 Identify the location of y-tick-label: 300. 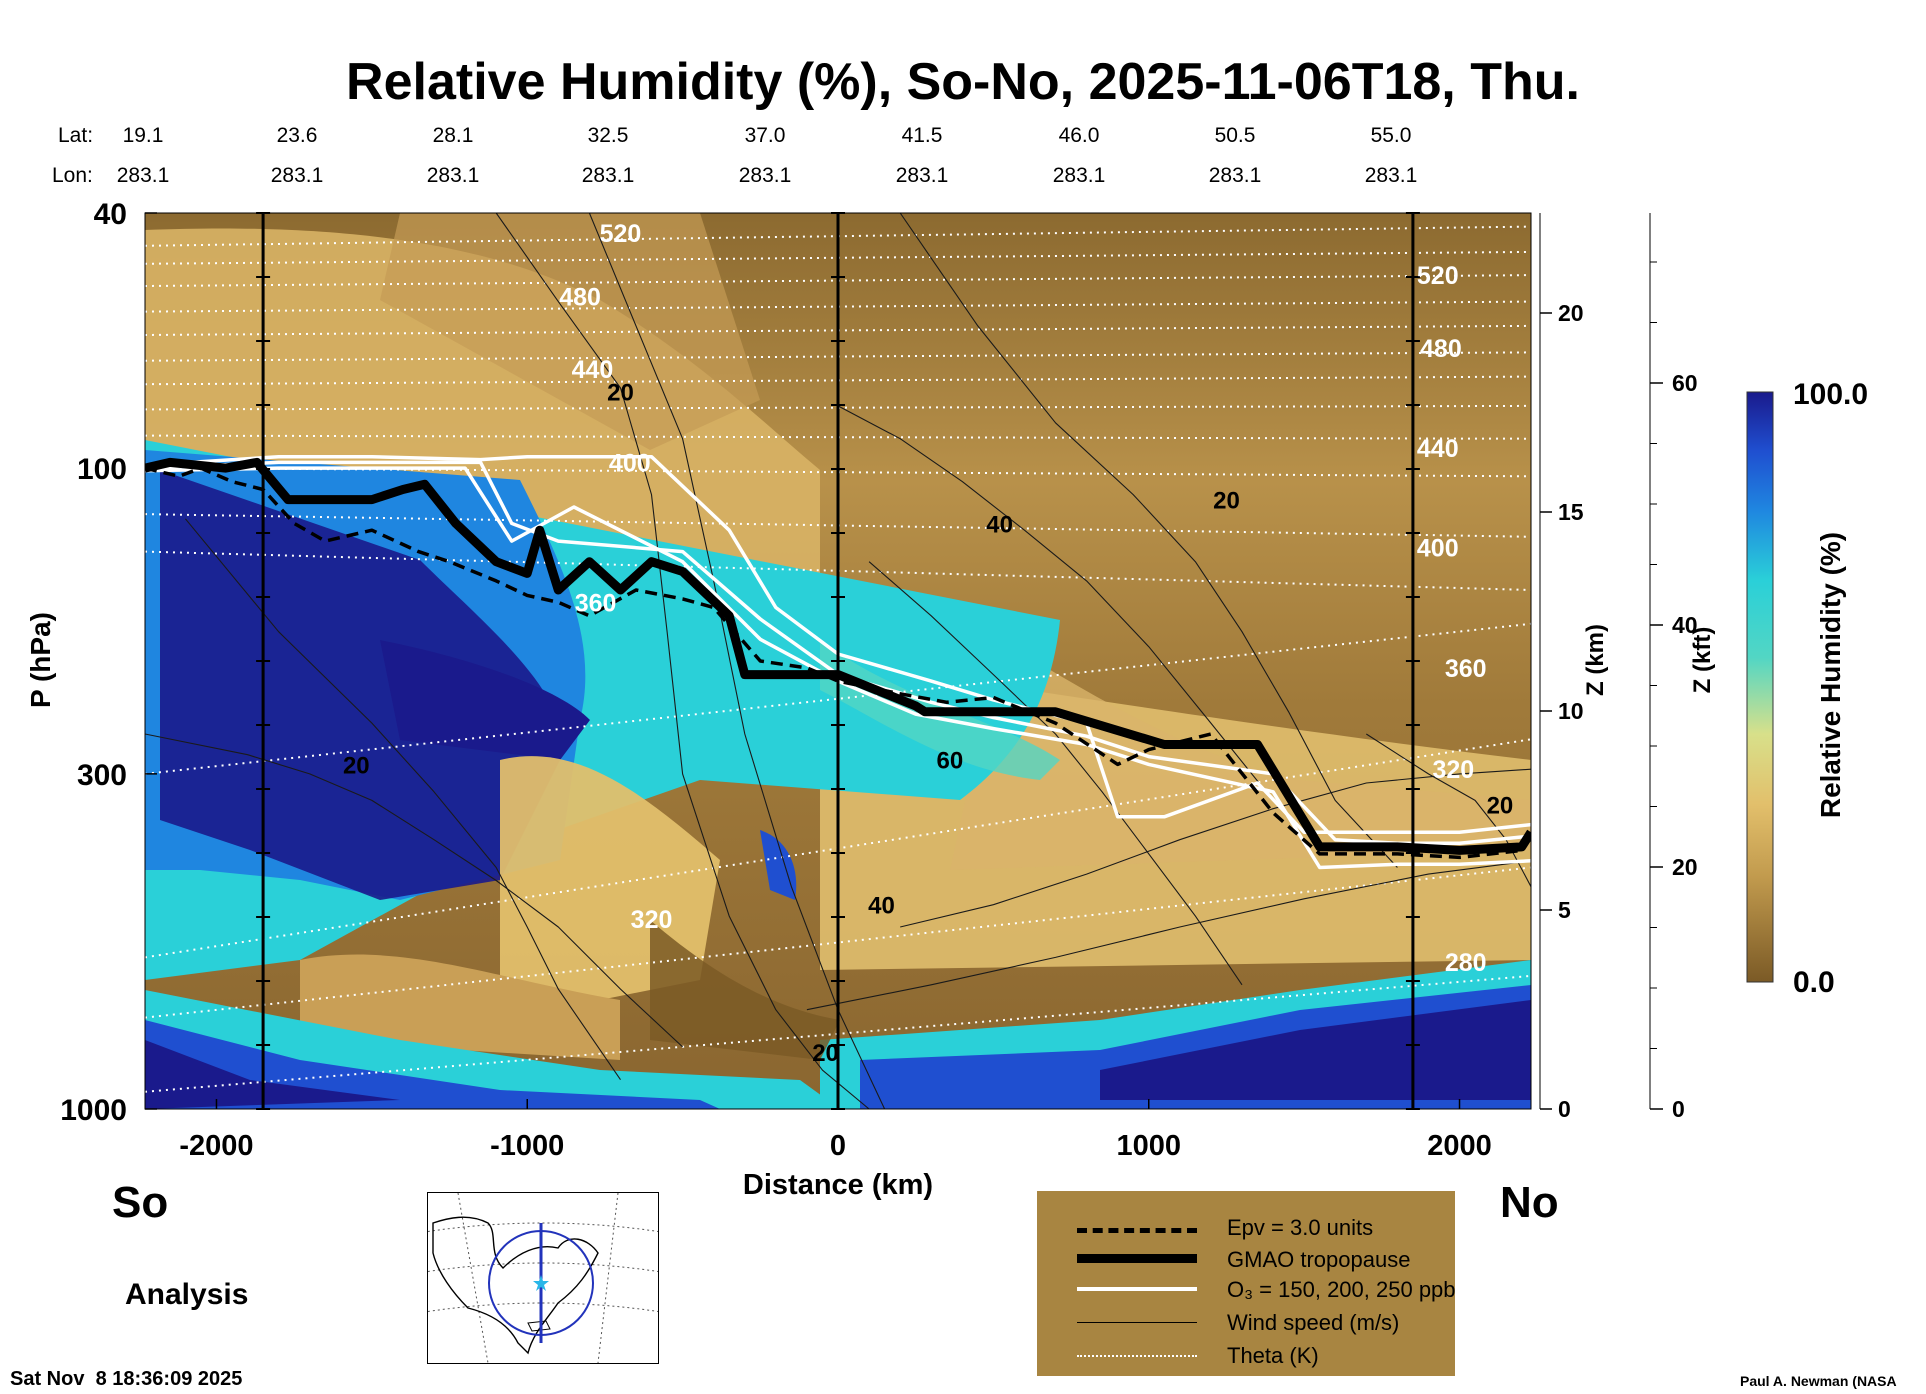
(102, 775).